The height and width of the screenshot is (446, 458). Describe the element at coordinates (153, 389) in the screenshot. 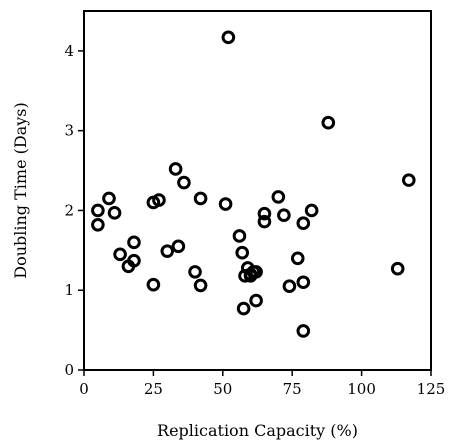

I see `x-tick-label: 25` at that location.